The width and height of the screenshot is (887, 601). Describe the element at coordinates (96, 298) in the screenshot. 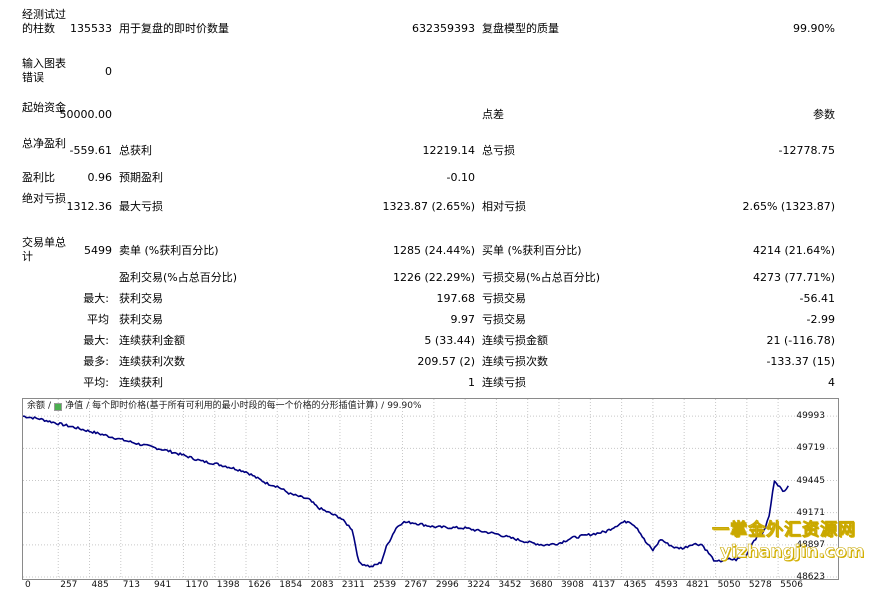

I see `largest-prefix: 最大:` at that location.